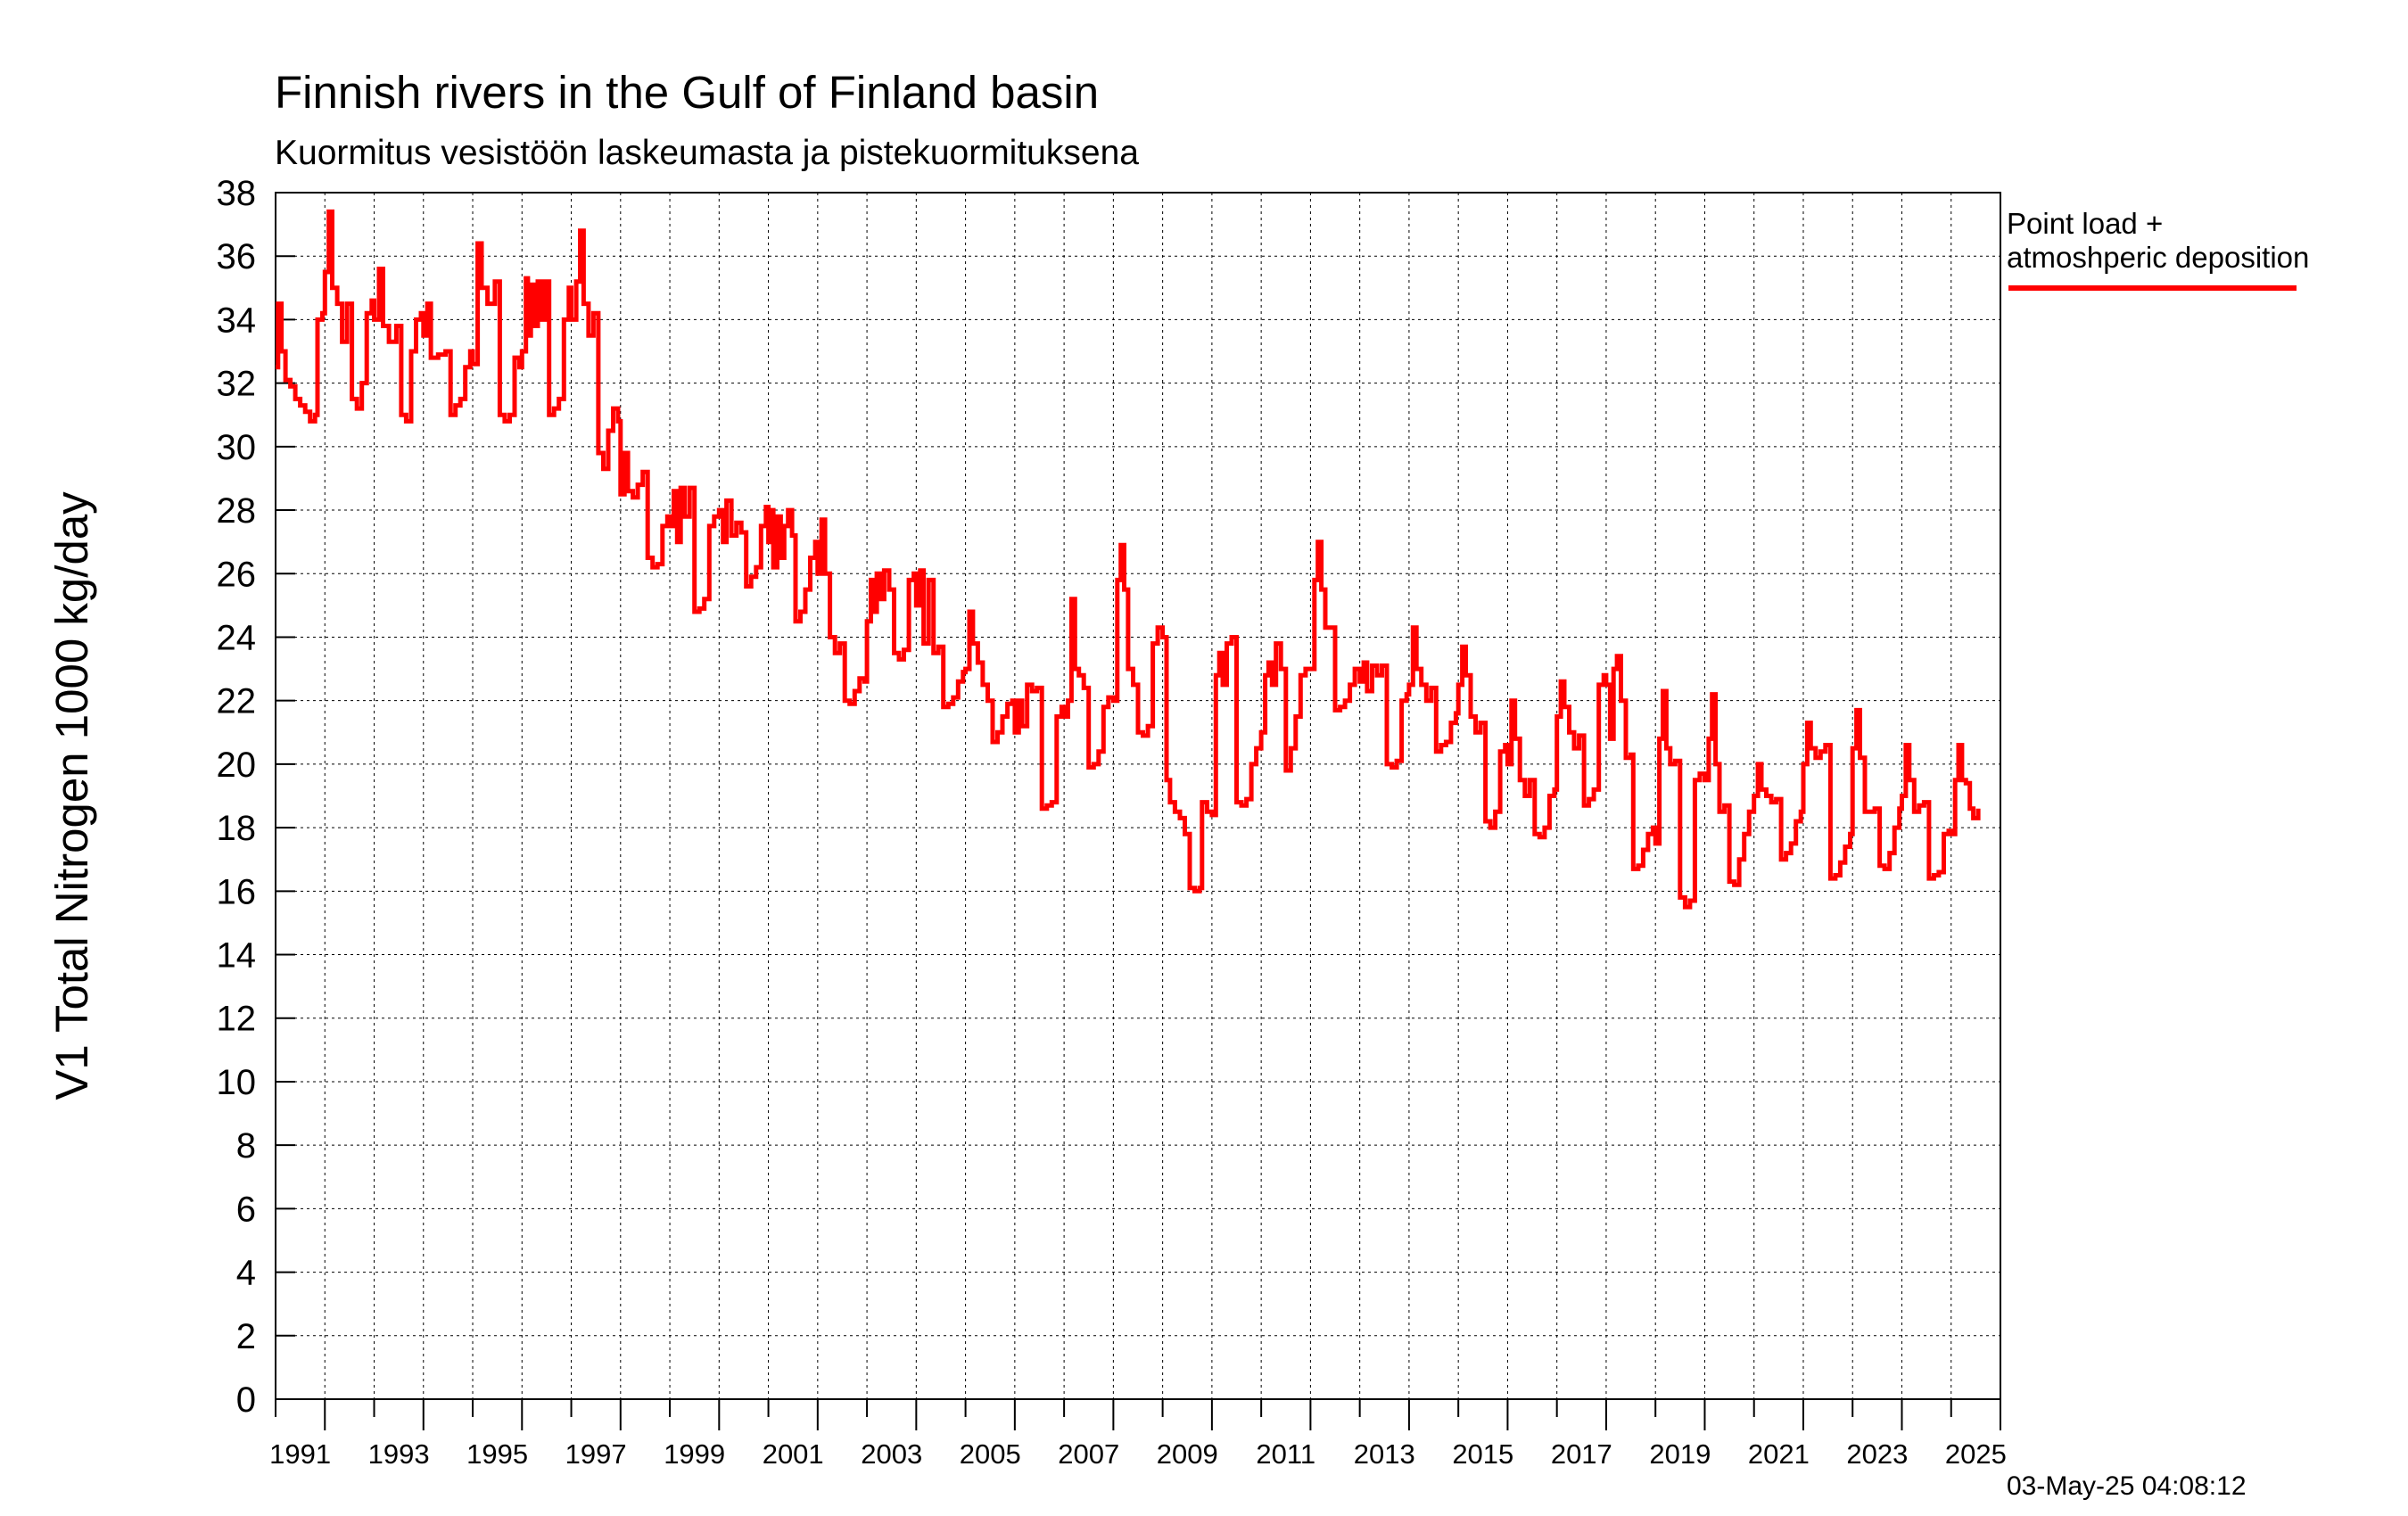  Describe the element at coordinates (1779, 1454) in the screenshot. I see `x-tick-label: 2021` at that location.